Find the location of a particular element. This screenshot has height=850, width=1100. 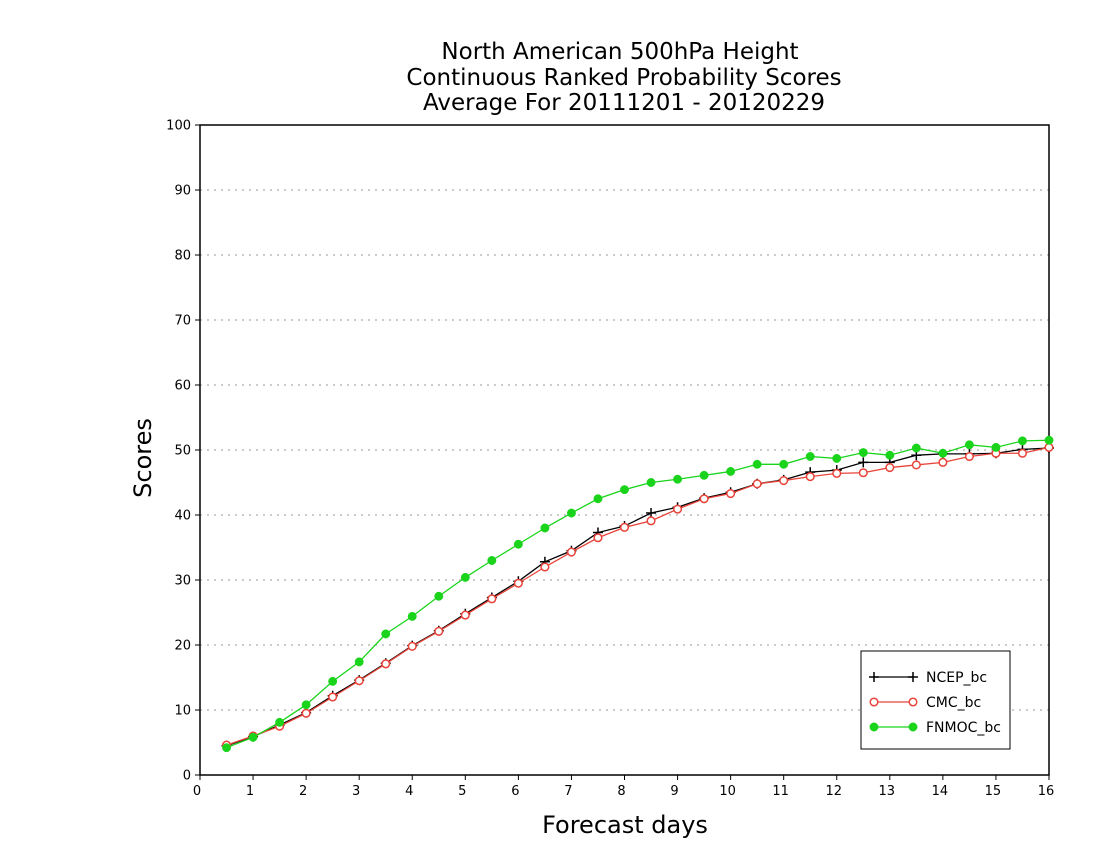

y-tick-label: 70 is located at coordinates (182, 321).